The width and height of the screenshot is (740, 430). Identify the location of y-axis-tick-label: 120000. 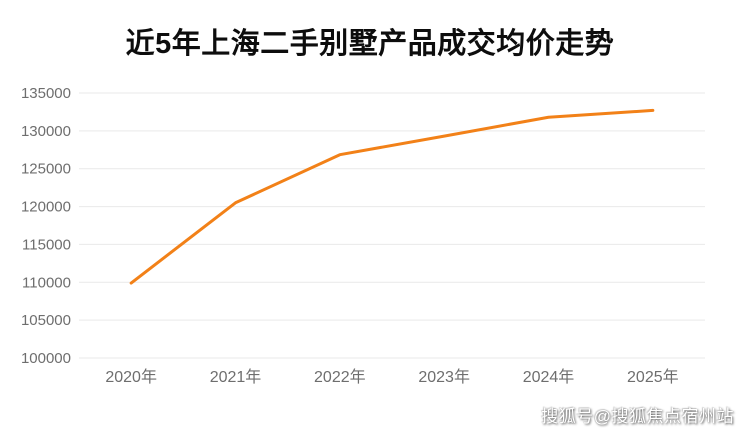
(46, 207).